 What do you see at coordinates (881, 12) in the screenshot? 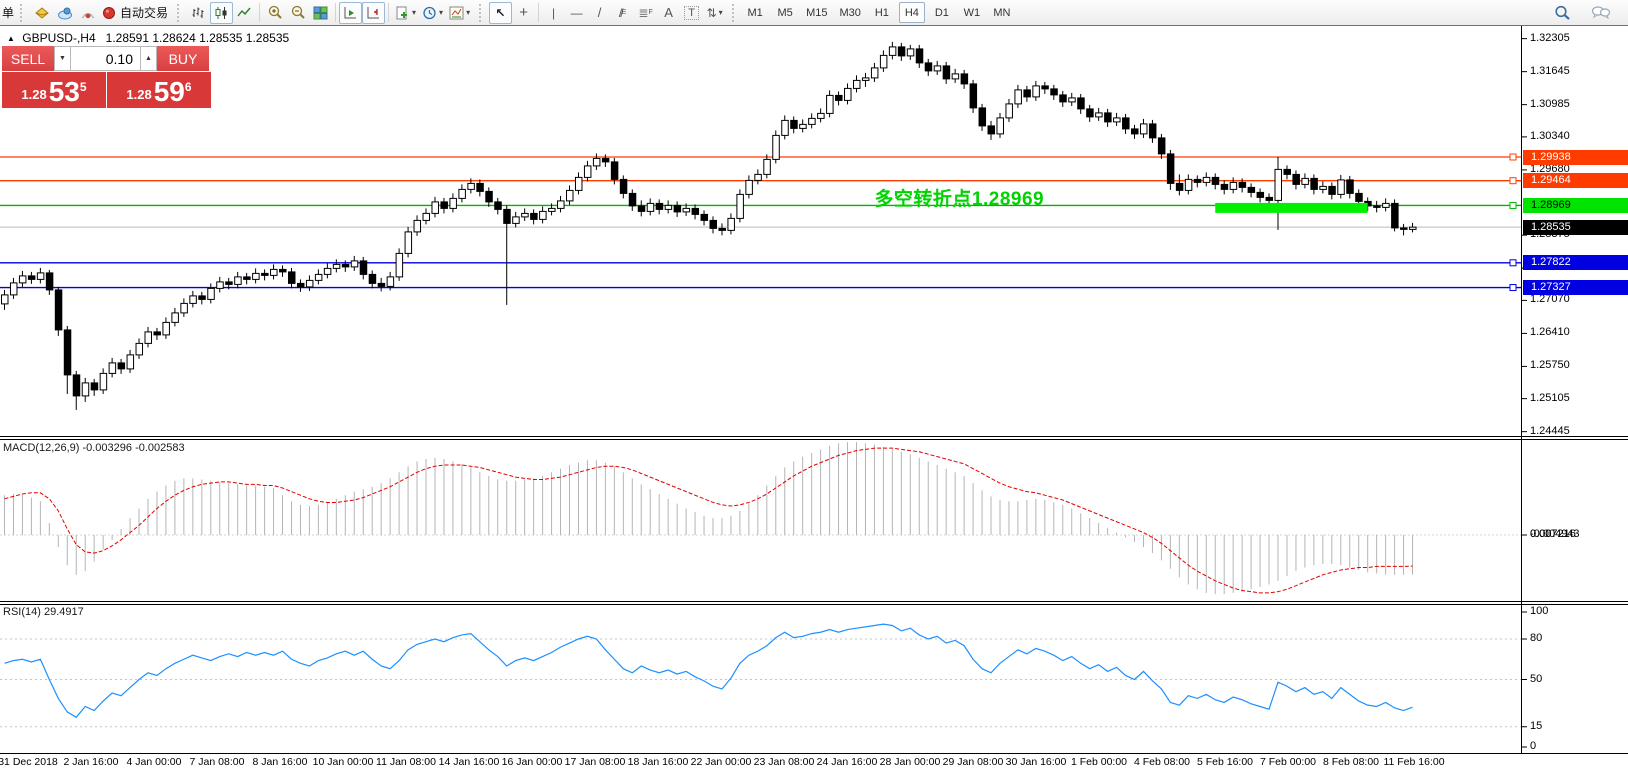
I see `timeframe-H1: H1` at bounding box center [881, 12].